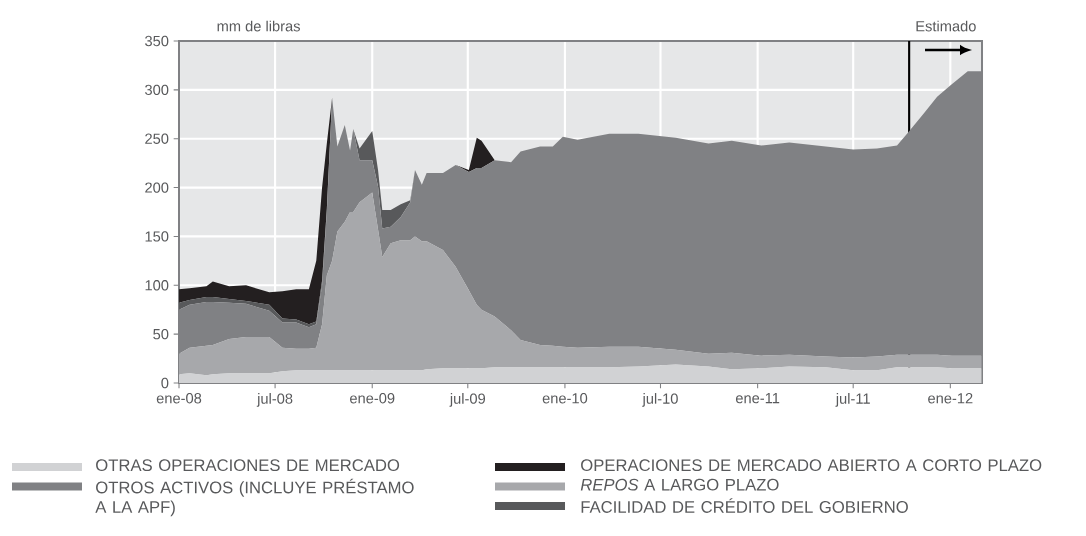  Describe the element at coordinates (248, 465) in the screenshot. I see `legend-label: OTRAS OPERACIONES DE MERCADO` at that location.